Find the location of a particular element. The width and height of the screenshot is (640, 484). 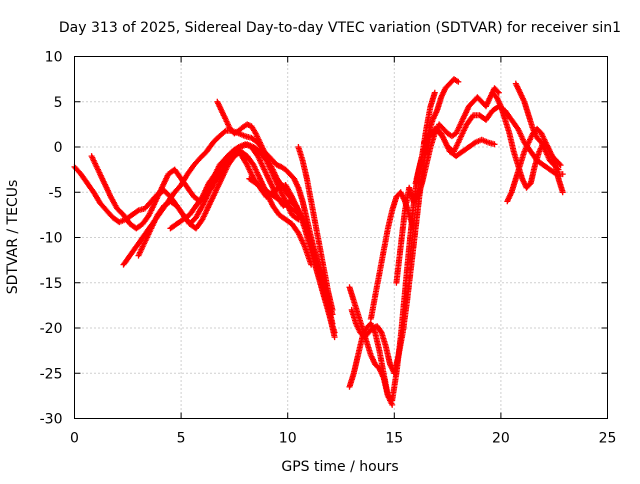

x-tick-label: 5 is located at coordinates (181, 439).